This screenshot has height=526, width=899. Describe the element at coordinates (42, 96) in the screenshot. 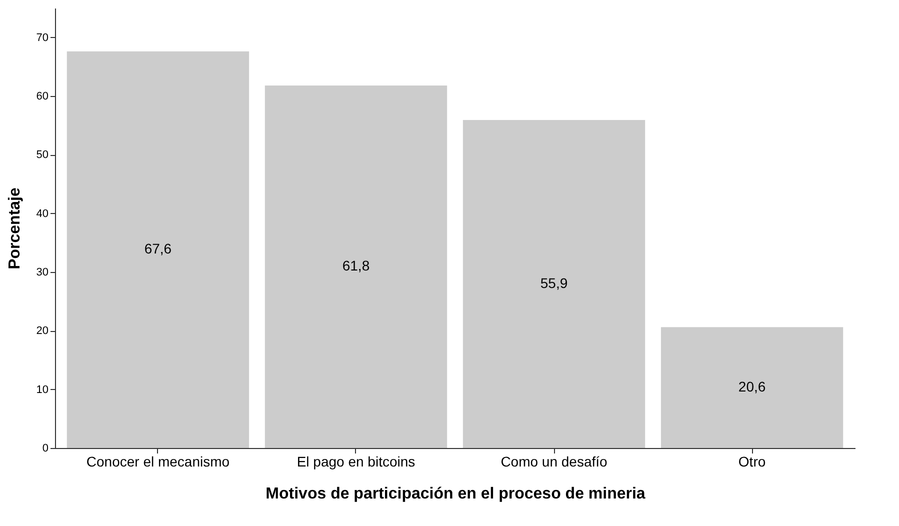

I see `y-tick-label: 60` at that location.